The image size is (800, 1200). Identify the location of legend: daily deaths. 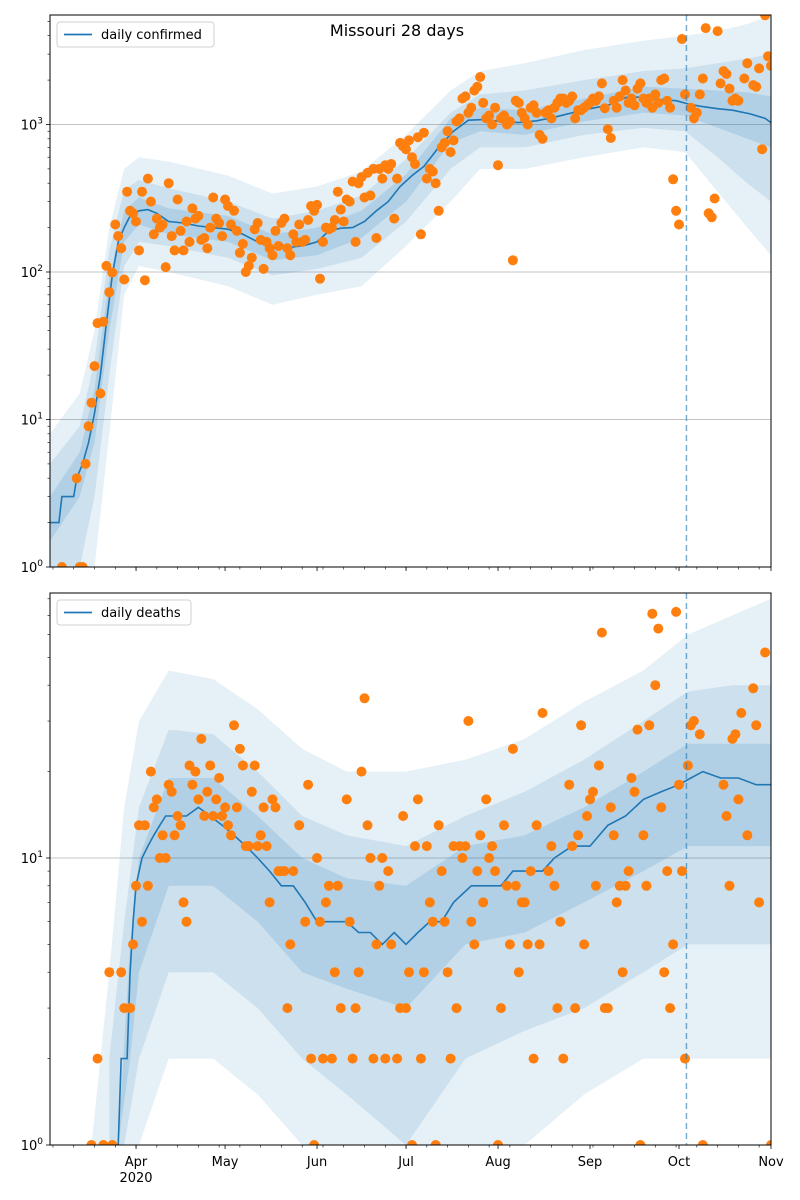
(124, 612).